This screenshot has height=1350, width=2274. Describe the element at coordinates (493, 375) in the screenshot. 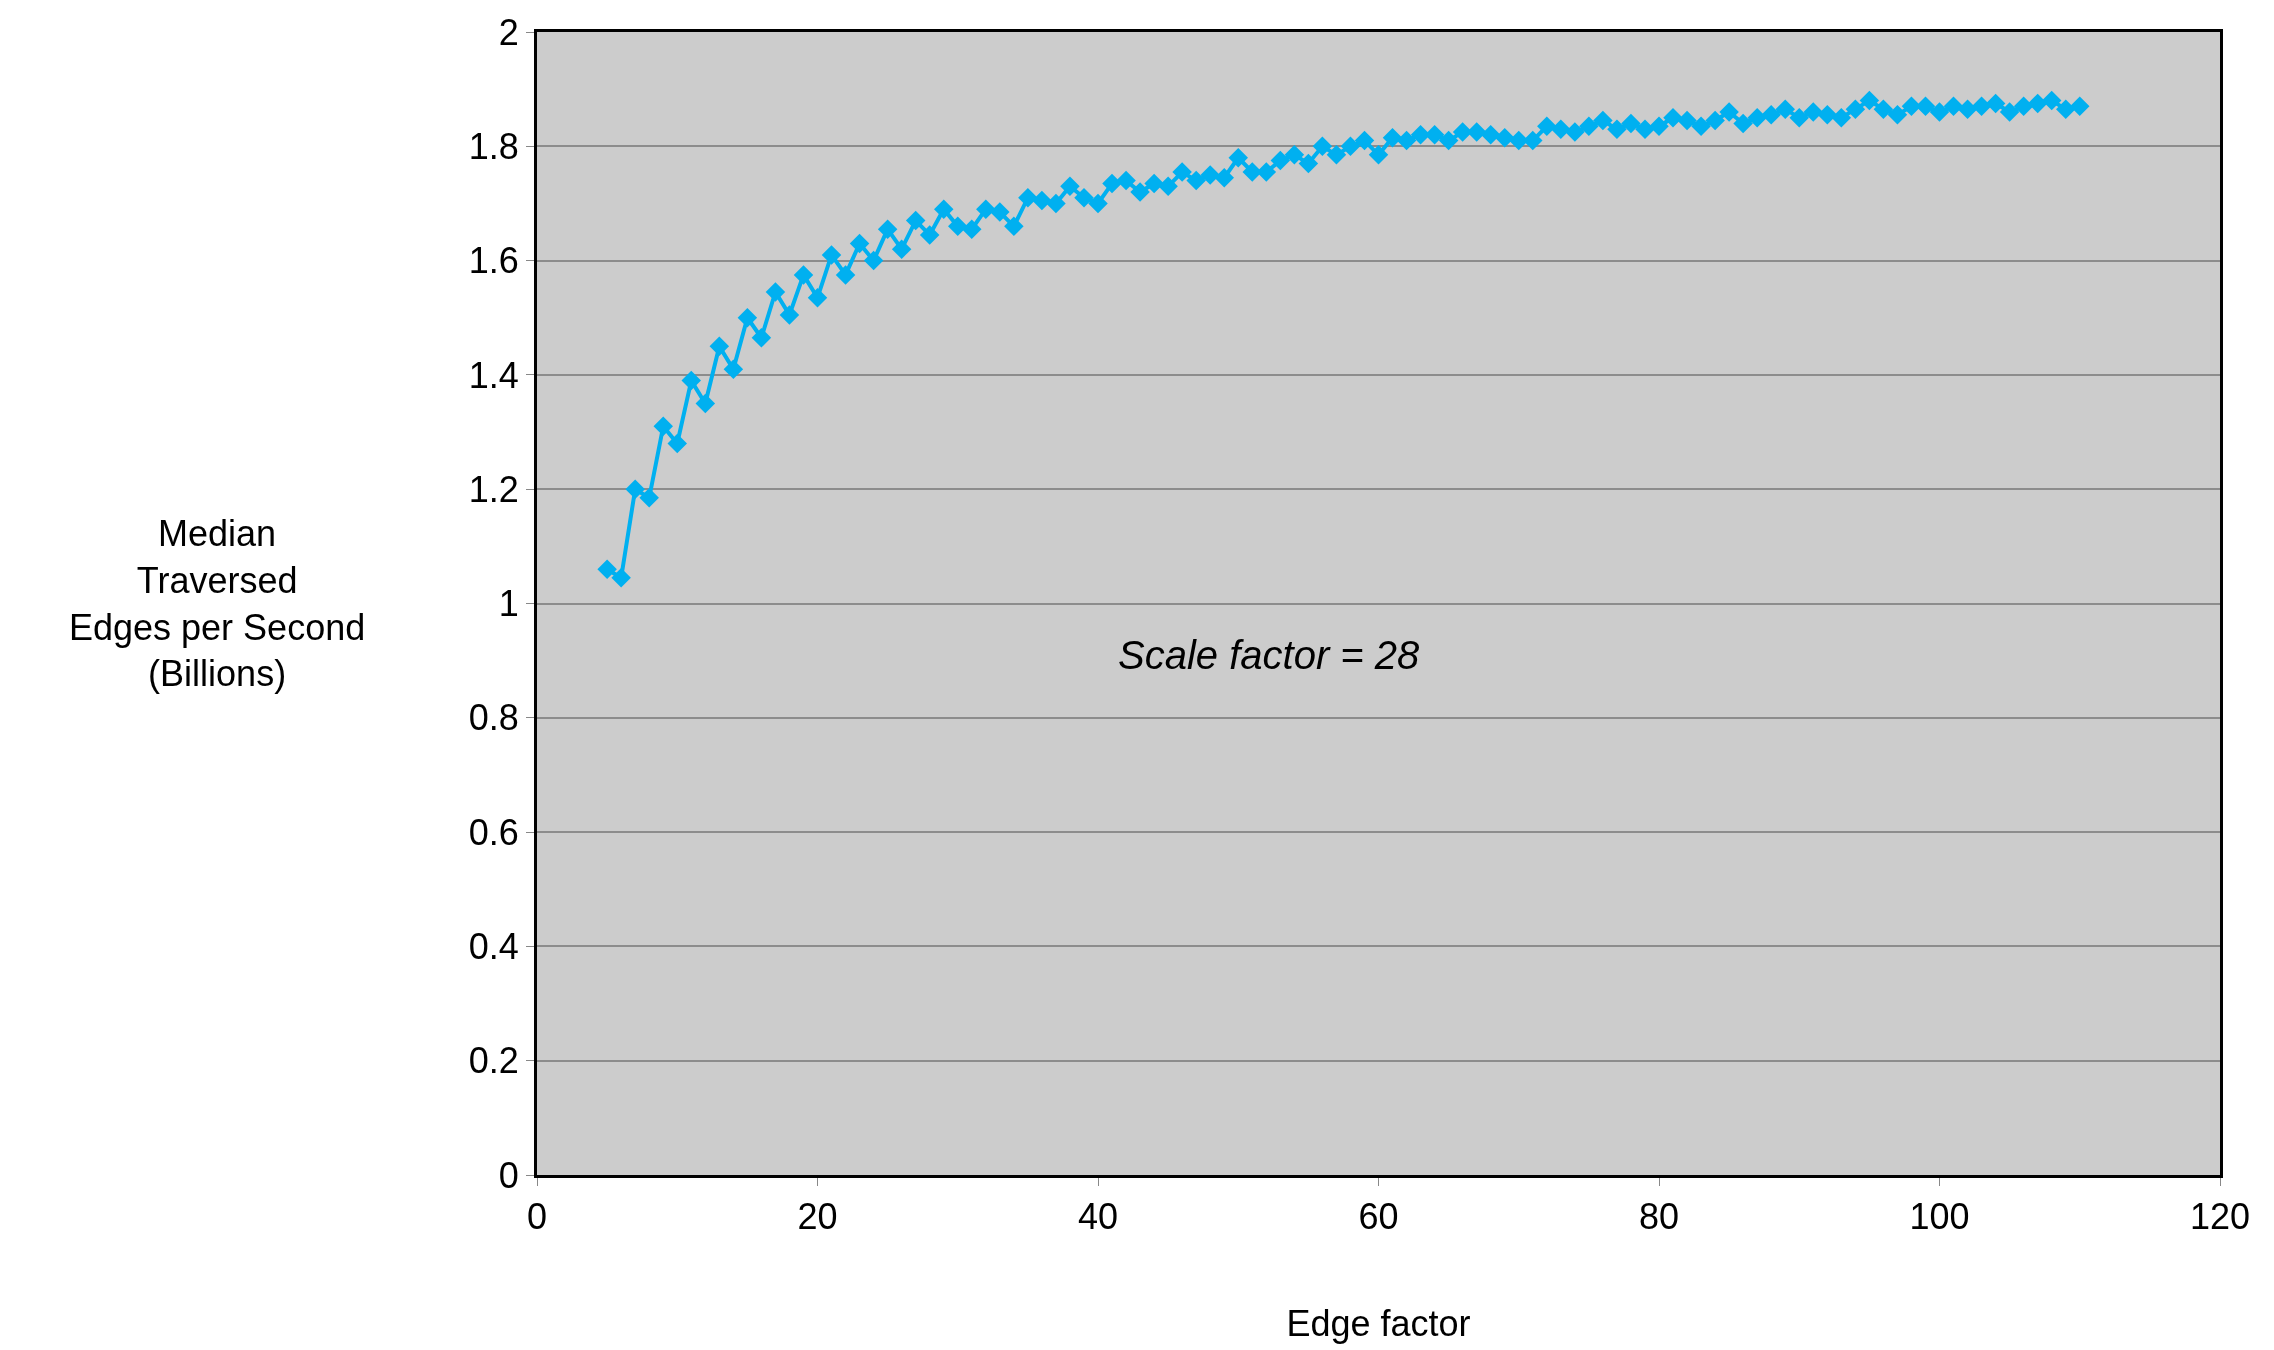

I see `y-tick-label: 1.4` at that location.